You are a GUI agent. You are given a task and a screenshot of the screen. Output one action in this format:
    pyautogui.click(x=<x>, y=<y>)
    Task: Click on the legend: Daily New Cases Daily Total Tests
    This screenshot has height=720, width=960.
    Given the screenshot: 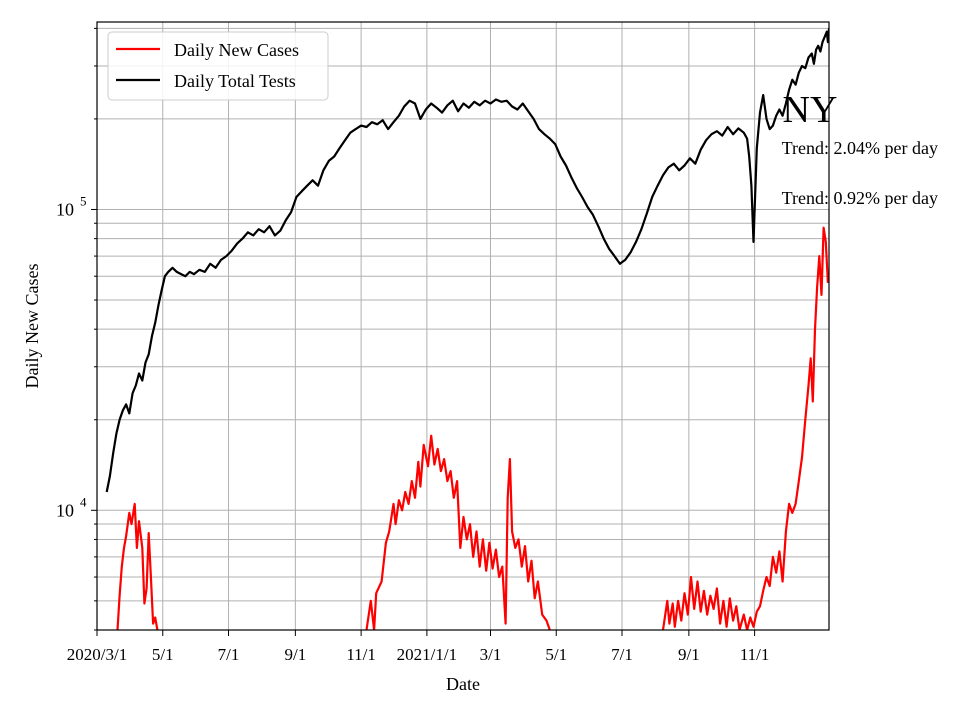 What is the action you would take?
    pyautogui.click(x=218, y=66)
    